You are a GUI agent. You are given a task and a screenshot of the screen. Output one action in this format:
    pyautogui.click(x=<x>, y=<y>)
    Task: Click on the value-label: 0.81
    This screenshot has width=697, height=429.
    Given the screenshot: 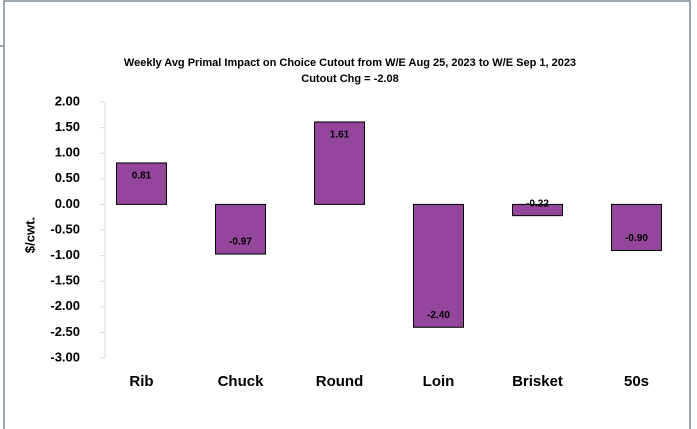 What is the action you would take?
    pyautogui.click(x=142, y=176)
    